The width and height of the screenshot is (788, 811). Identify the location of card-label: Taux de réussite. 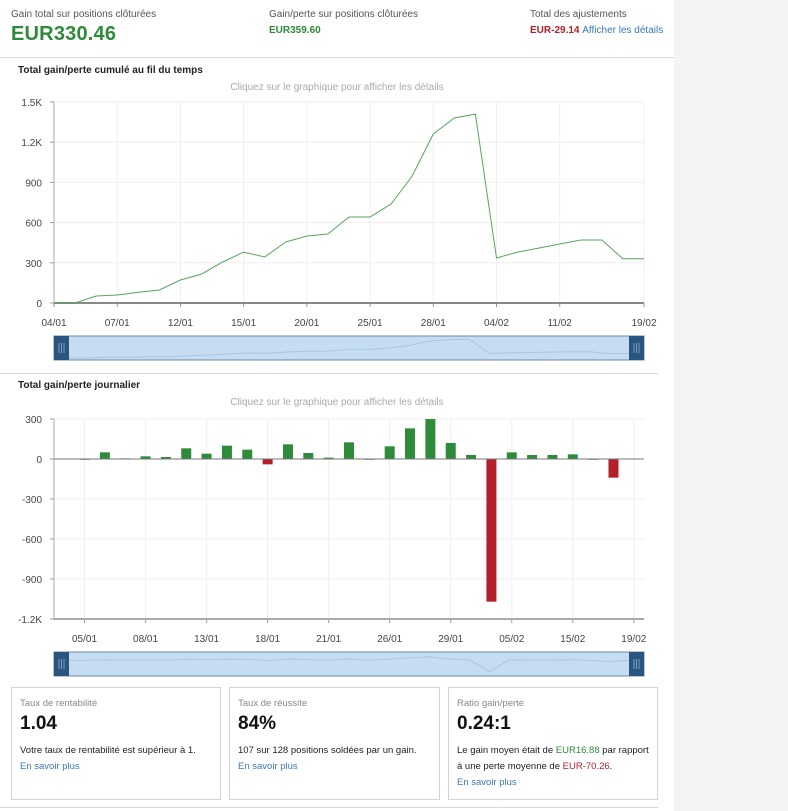
(273, 703).